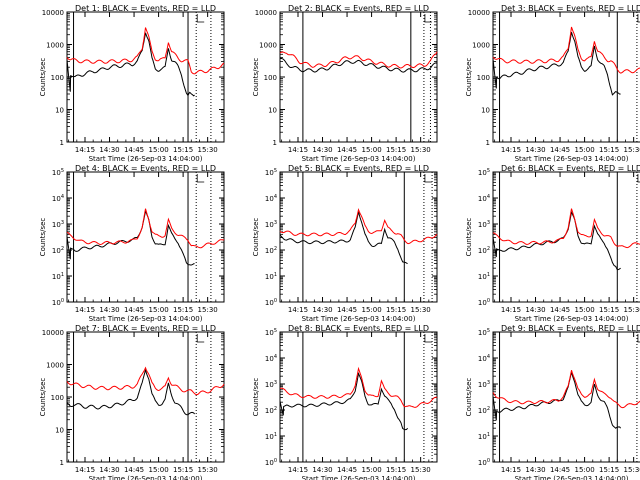 The width and height of the screenshot is (640, 480). Describe the element at coordinates (145, 328) in the screenshot. I see `chart-title: Det 7: BLACK = Events, RED = LLD` at that location.